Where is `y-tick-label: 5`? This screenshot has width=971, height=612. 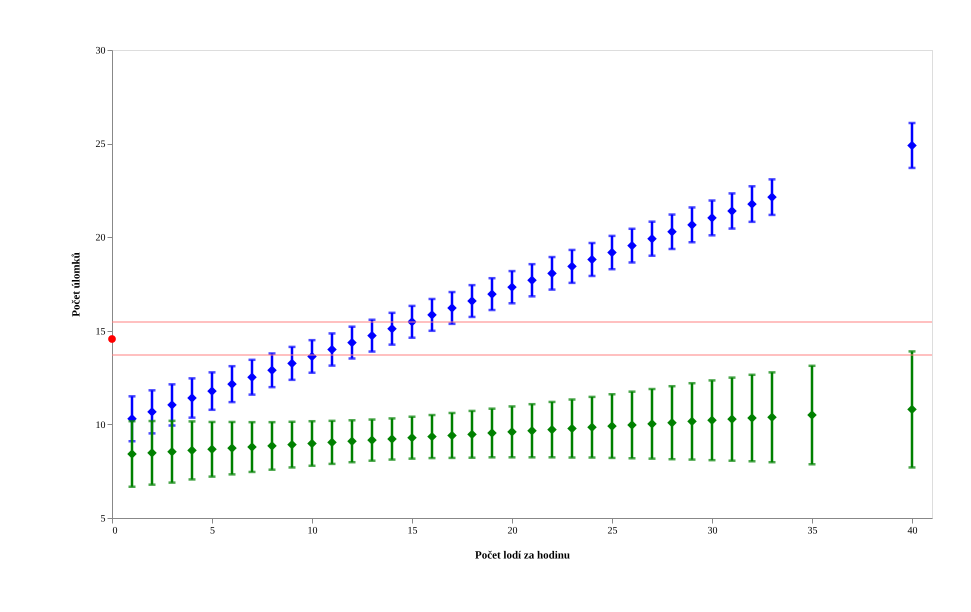 y-tick-label: 5 is located at coordinates (103, 519).